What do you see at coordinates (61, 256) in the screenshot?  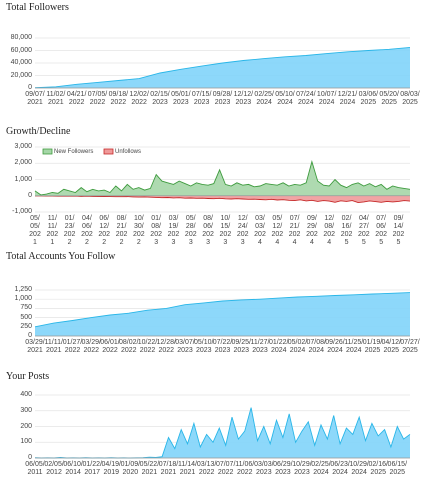 I see `chart-title: Total Accounts You Follow` at bounding box center [61, 256].